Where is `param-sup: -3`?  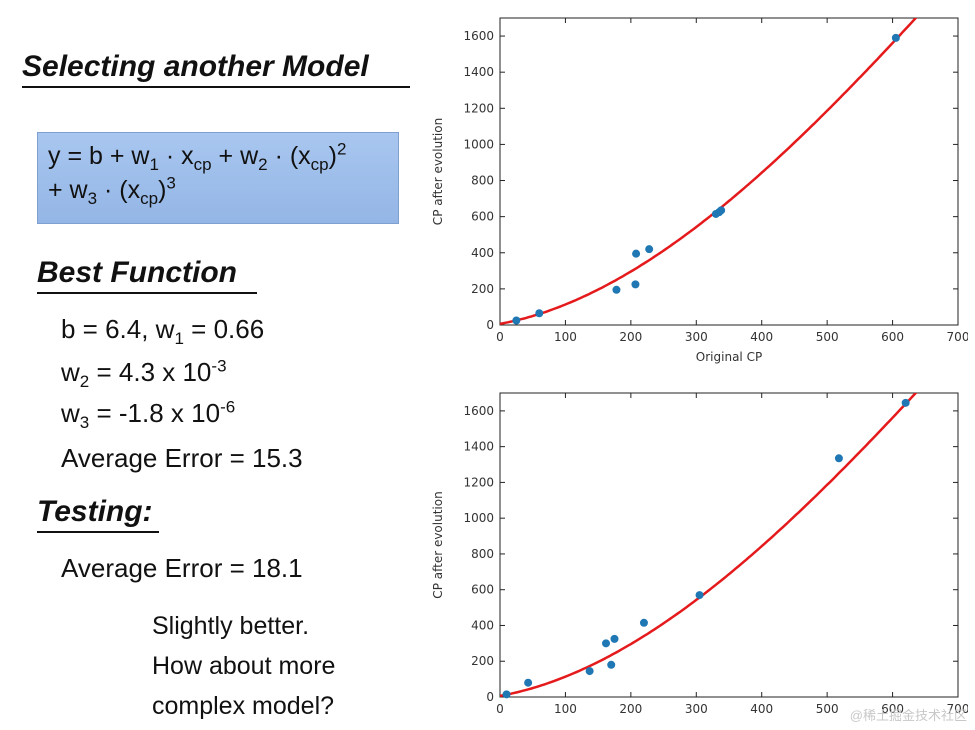
param-sup: -3 is located at coordinates (219, 366).